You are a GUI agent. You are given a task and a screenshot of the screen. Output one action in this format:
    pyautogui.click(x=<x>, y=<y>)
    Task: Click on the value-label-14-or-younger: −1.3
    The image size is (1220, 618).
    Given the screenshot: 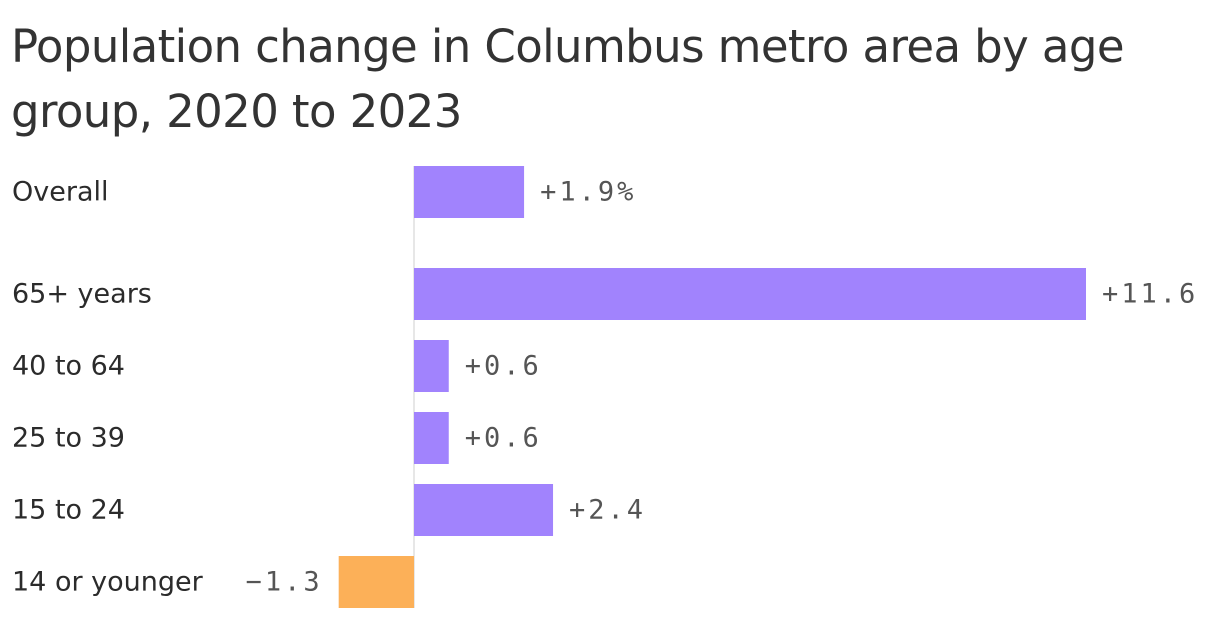 What is the action you would take?
    pyautogui.click(x=284, y=582)
    